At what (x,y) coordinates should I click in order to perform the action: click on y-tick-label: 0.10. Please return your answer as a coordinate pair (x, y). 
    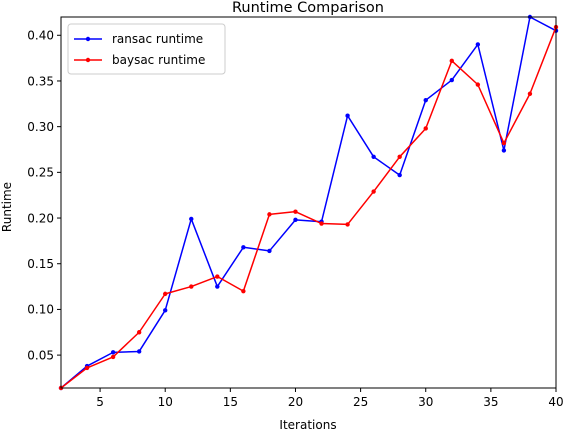
    Looking at the image, I should click on (40, 310).